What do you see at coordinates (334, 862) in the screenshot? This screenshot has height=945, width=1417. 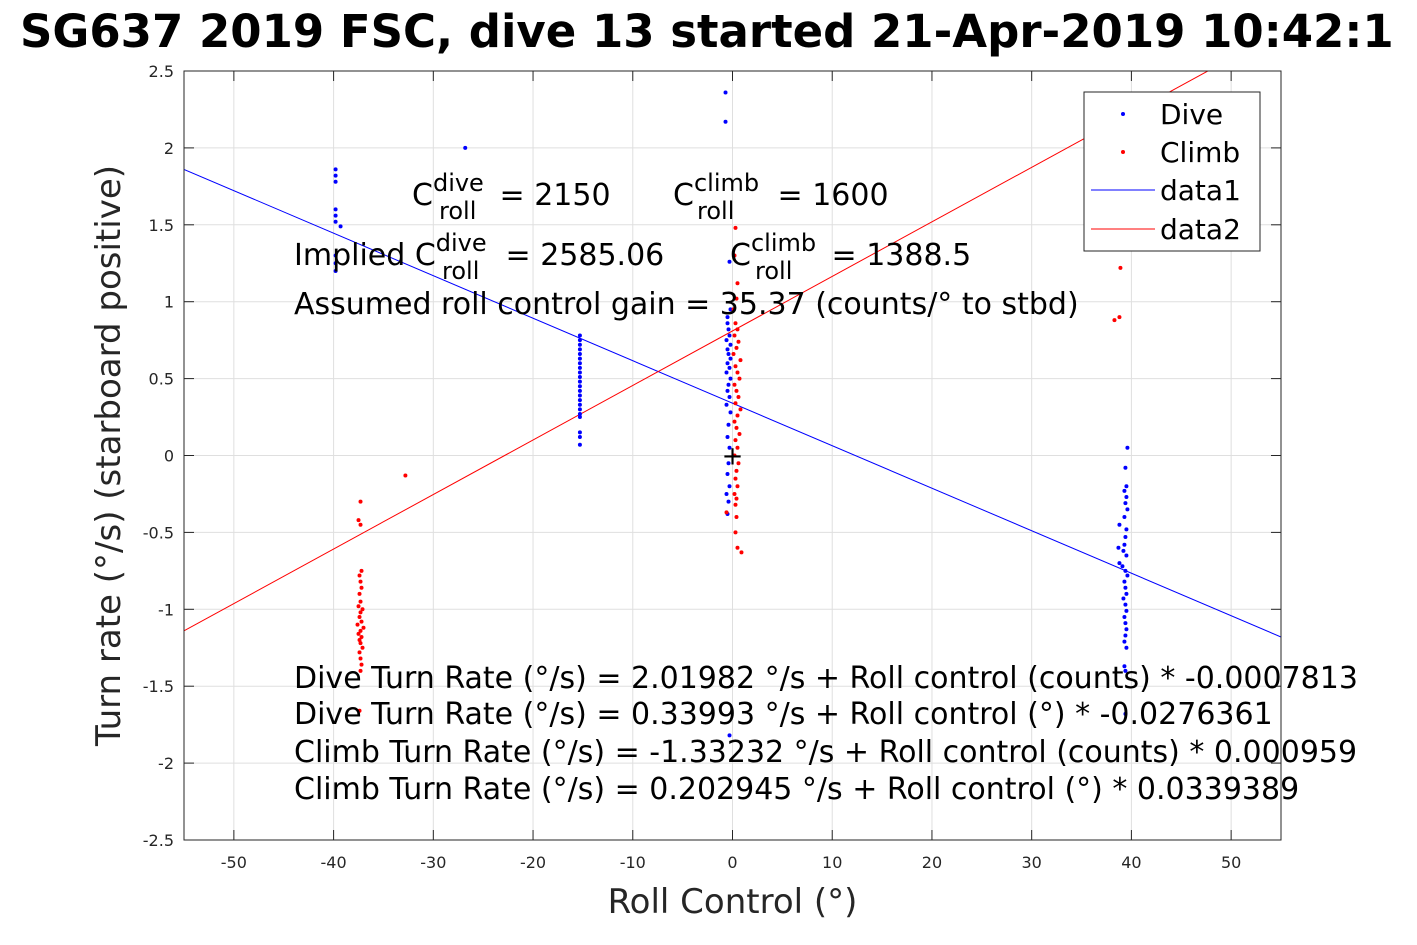 I see `x-tick-label: -40` at bounding box center [334, 862].